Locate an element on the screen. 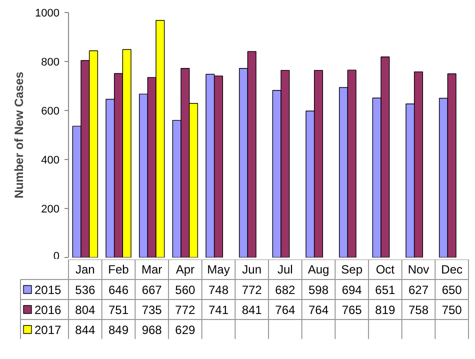 Image resolution: width=475 pixels, height=359 pixels. data-label: 598 is located at coordinates (318, 290).